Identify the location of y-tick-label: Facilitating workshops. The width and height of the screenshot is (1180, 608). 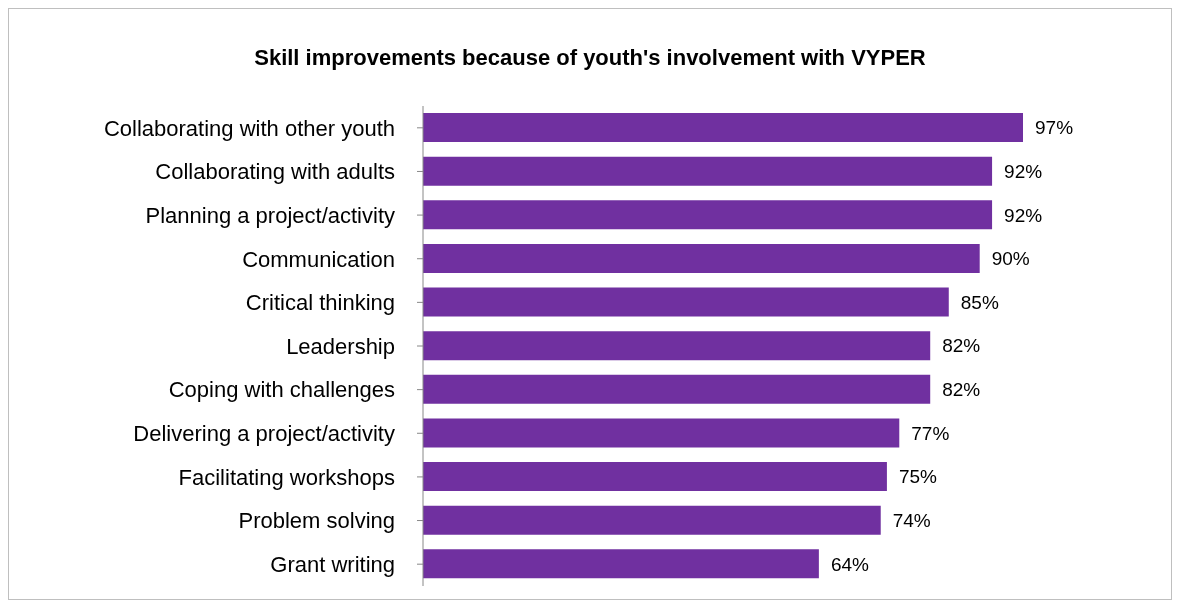
(286, 477).